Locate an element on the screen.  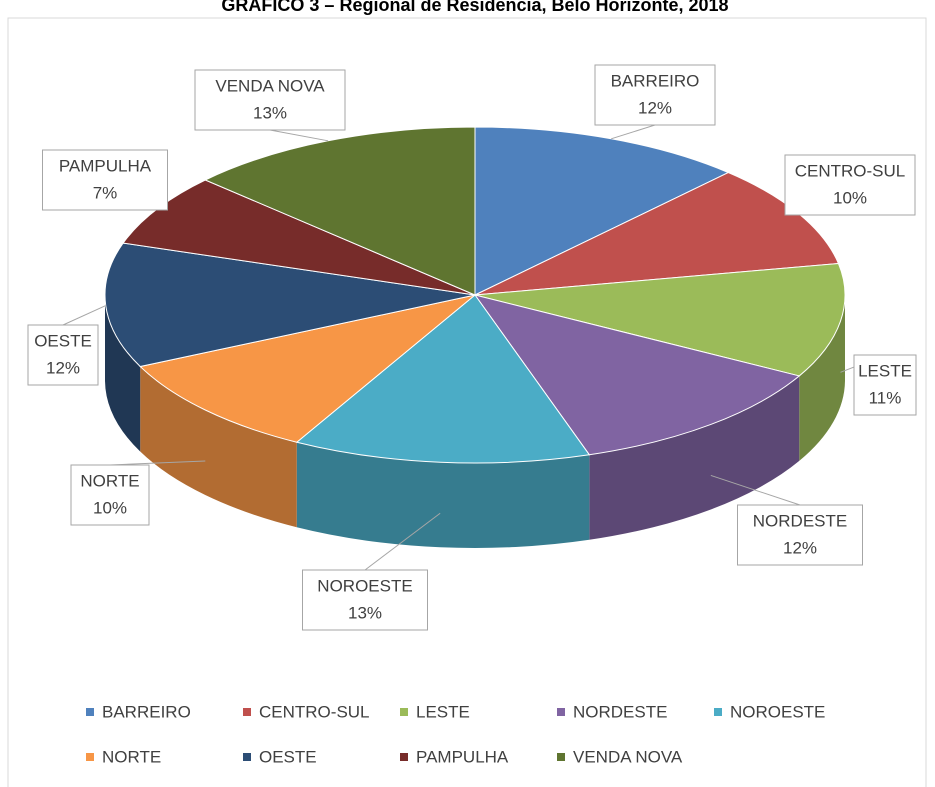
label-value: 7% is located at coordinates (105, 192).